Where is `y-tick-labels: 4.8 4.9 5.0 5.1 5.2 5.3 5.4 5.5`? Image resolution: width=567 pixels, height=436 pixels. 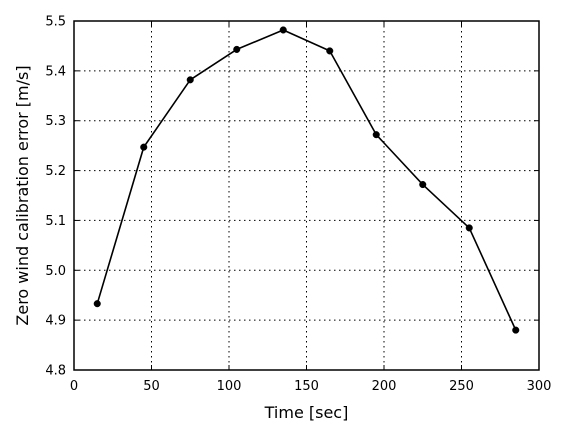 y-tick-labels: 4.8 4.9 5.0 5.1 5.2 5.3 5.4 5.5 is located at coordinates (55, 197).